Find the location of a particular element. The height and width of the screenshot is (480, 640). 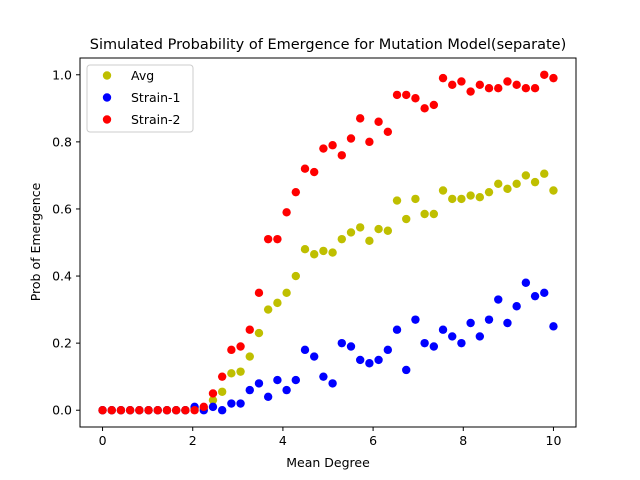

x-tick-label: 6 is located at coordinates (373, 440).